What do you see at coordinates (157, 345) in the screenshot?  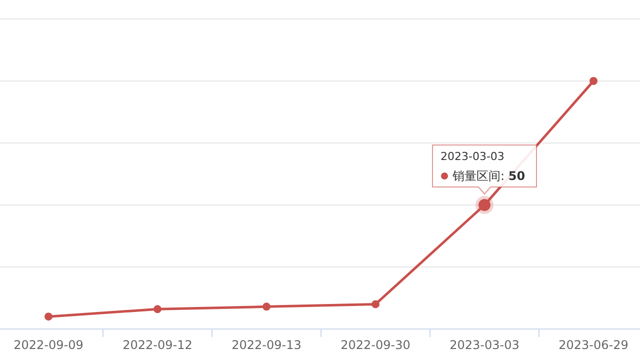 I see `x-tick-label: 2022-09-12` at bounding box center [157, 345].